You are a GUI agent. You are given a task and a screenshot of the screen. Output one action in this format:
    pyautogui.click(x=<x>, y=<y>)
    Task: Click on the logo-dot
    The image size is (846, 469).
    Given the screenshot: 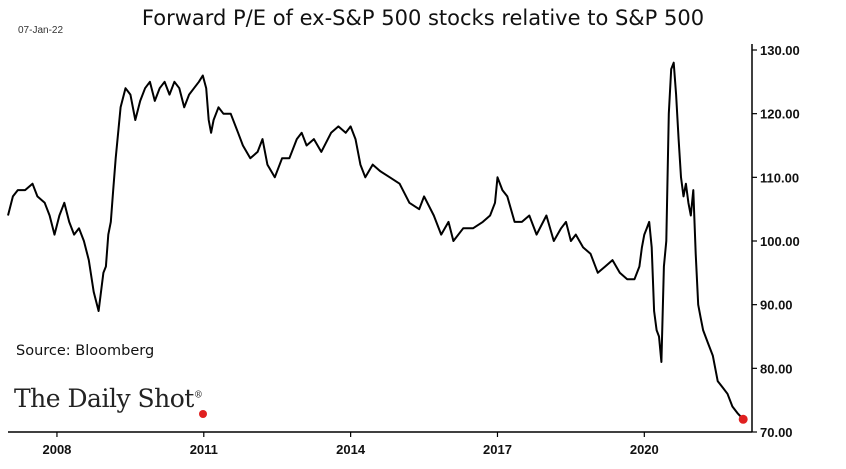 What is the action you would take?
    pyautogui.click(x=203, y=414)
    